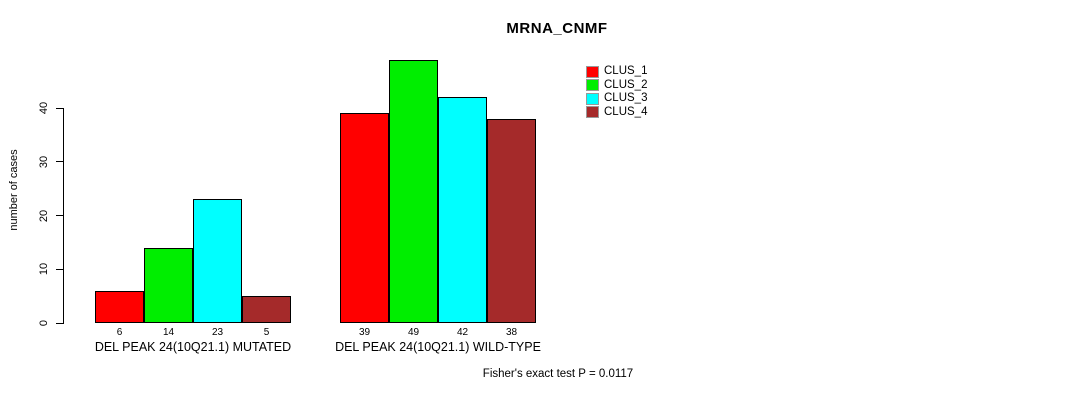 This screenshot has height=400, width=1090. Describe the element at coordinates (266, 332) in the screenshot. I see `bar-value-label: 5` at that location.